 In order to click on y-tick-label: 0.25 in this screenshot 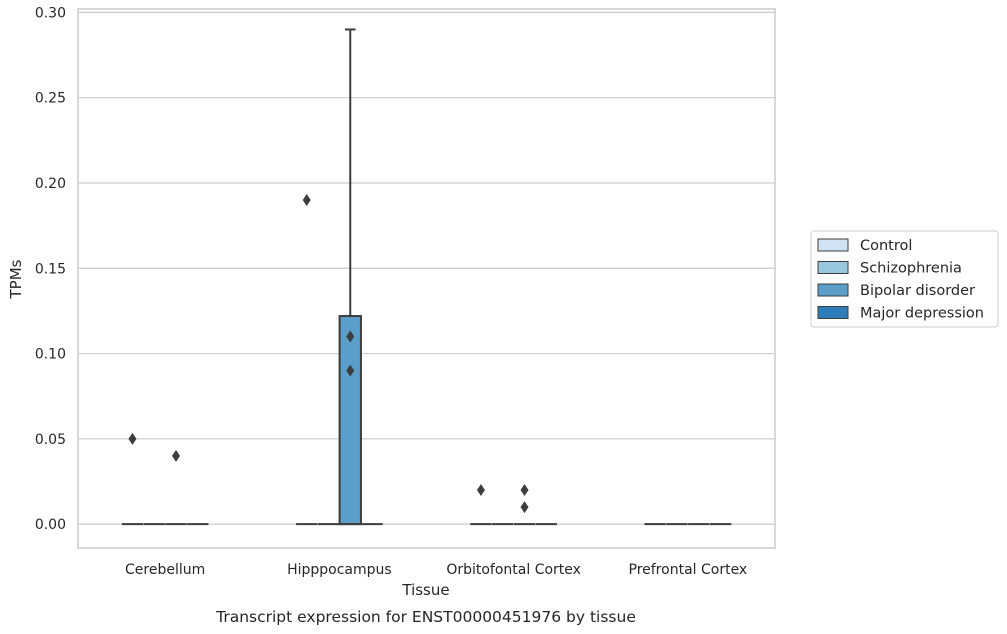, I will do `click(50, 99)`.